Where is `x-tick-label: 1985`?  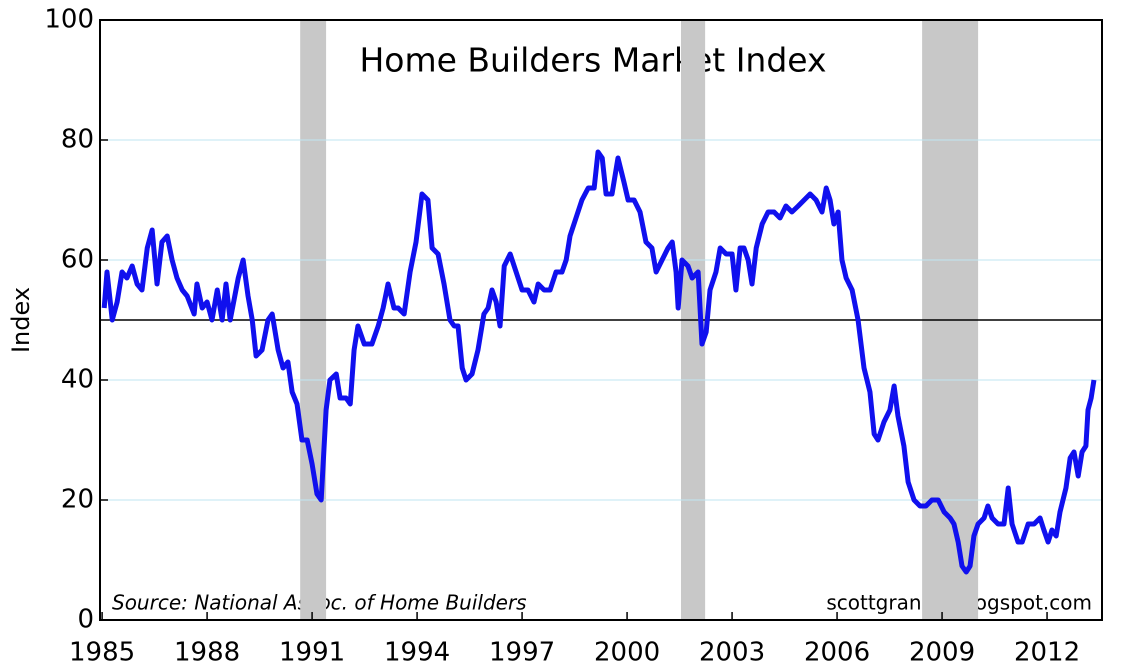
x-tick-label: 1985 is located at coordinates (102, 653).